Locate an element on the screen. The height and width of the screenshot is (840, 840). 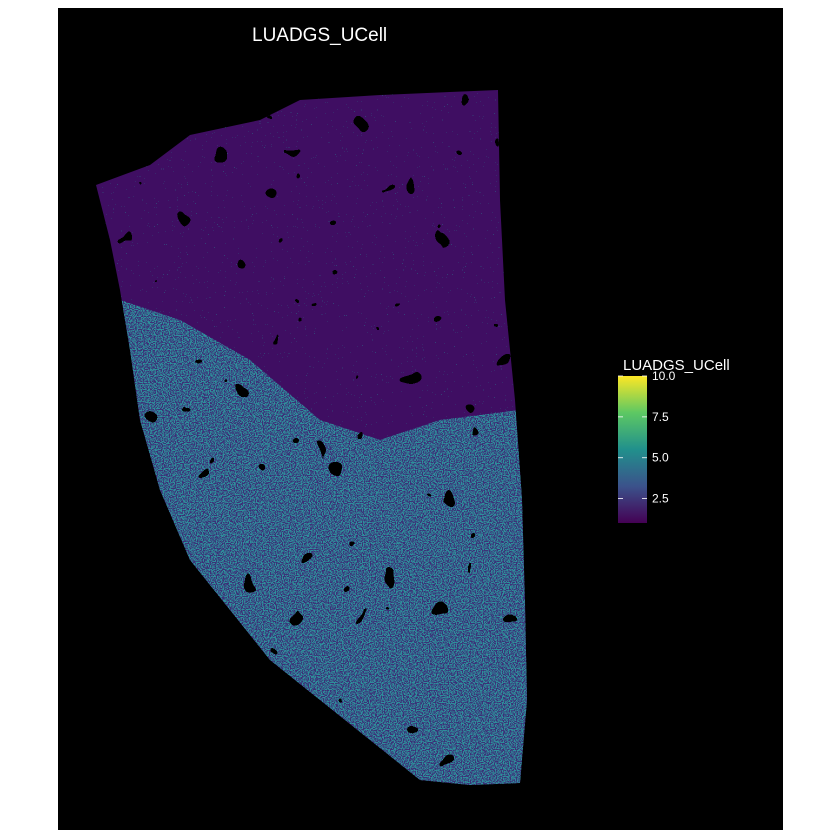
legend-title: LUADGS_UCell is located at coordinates (676, 365).